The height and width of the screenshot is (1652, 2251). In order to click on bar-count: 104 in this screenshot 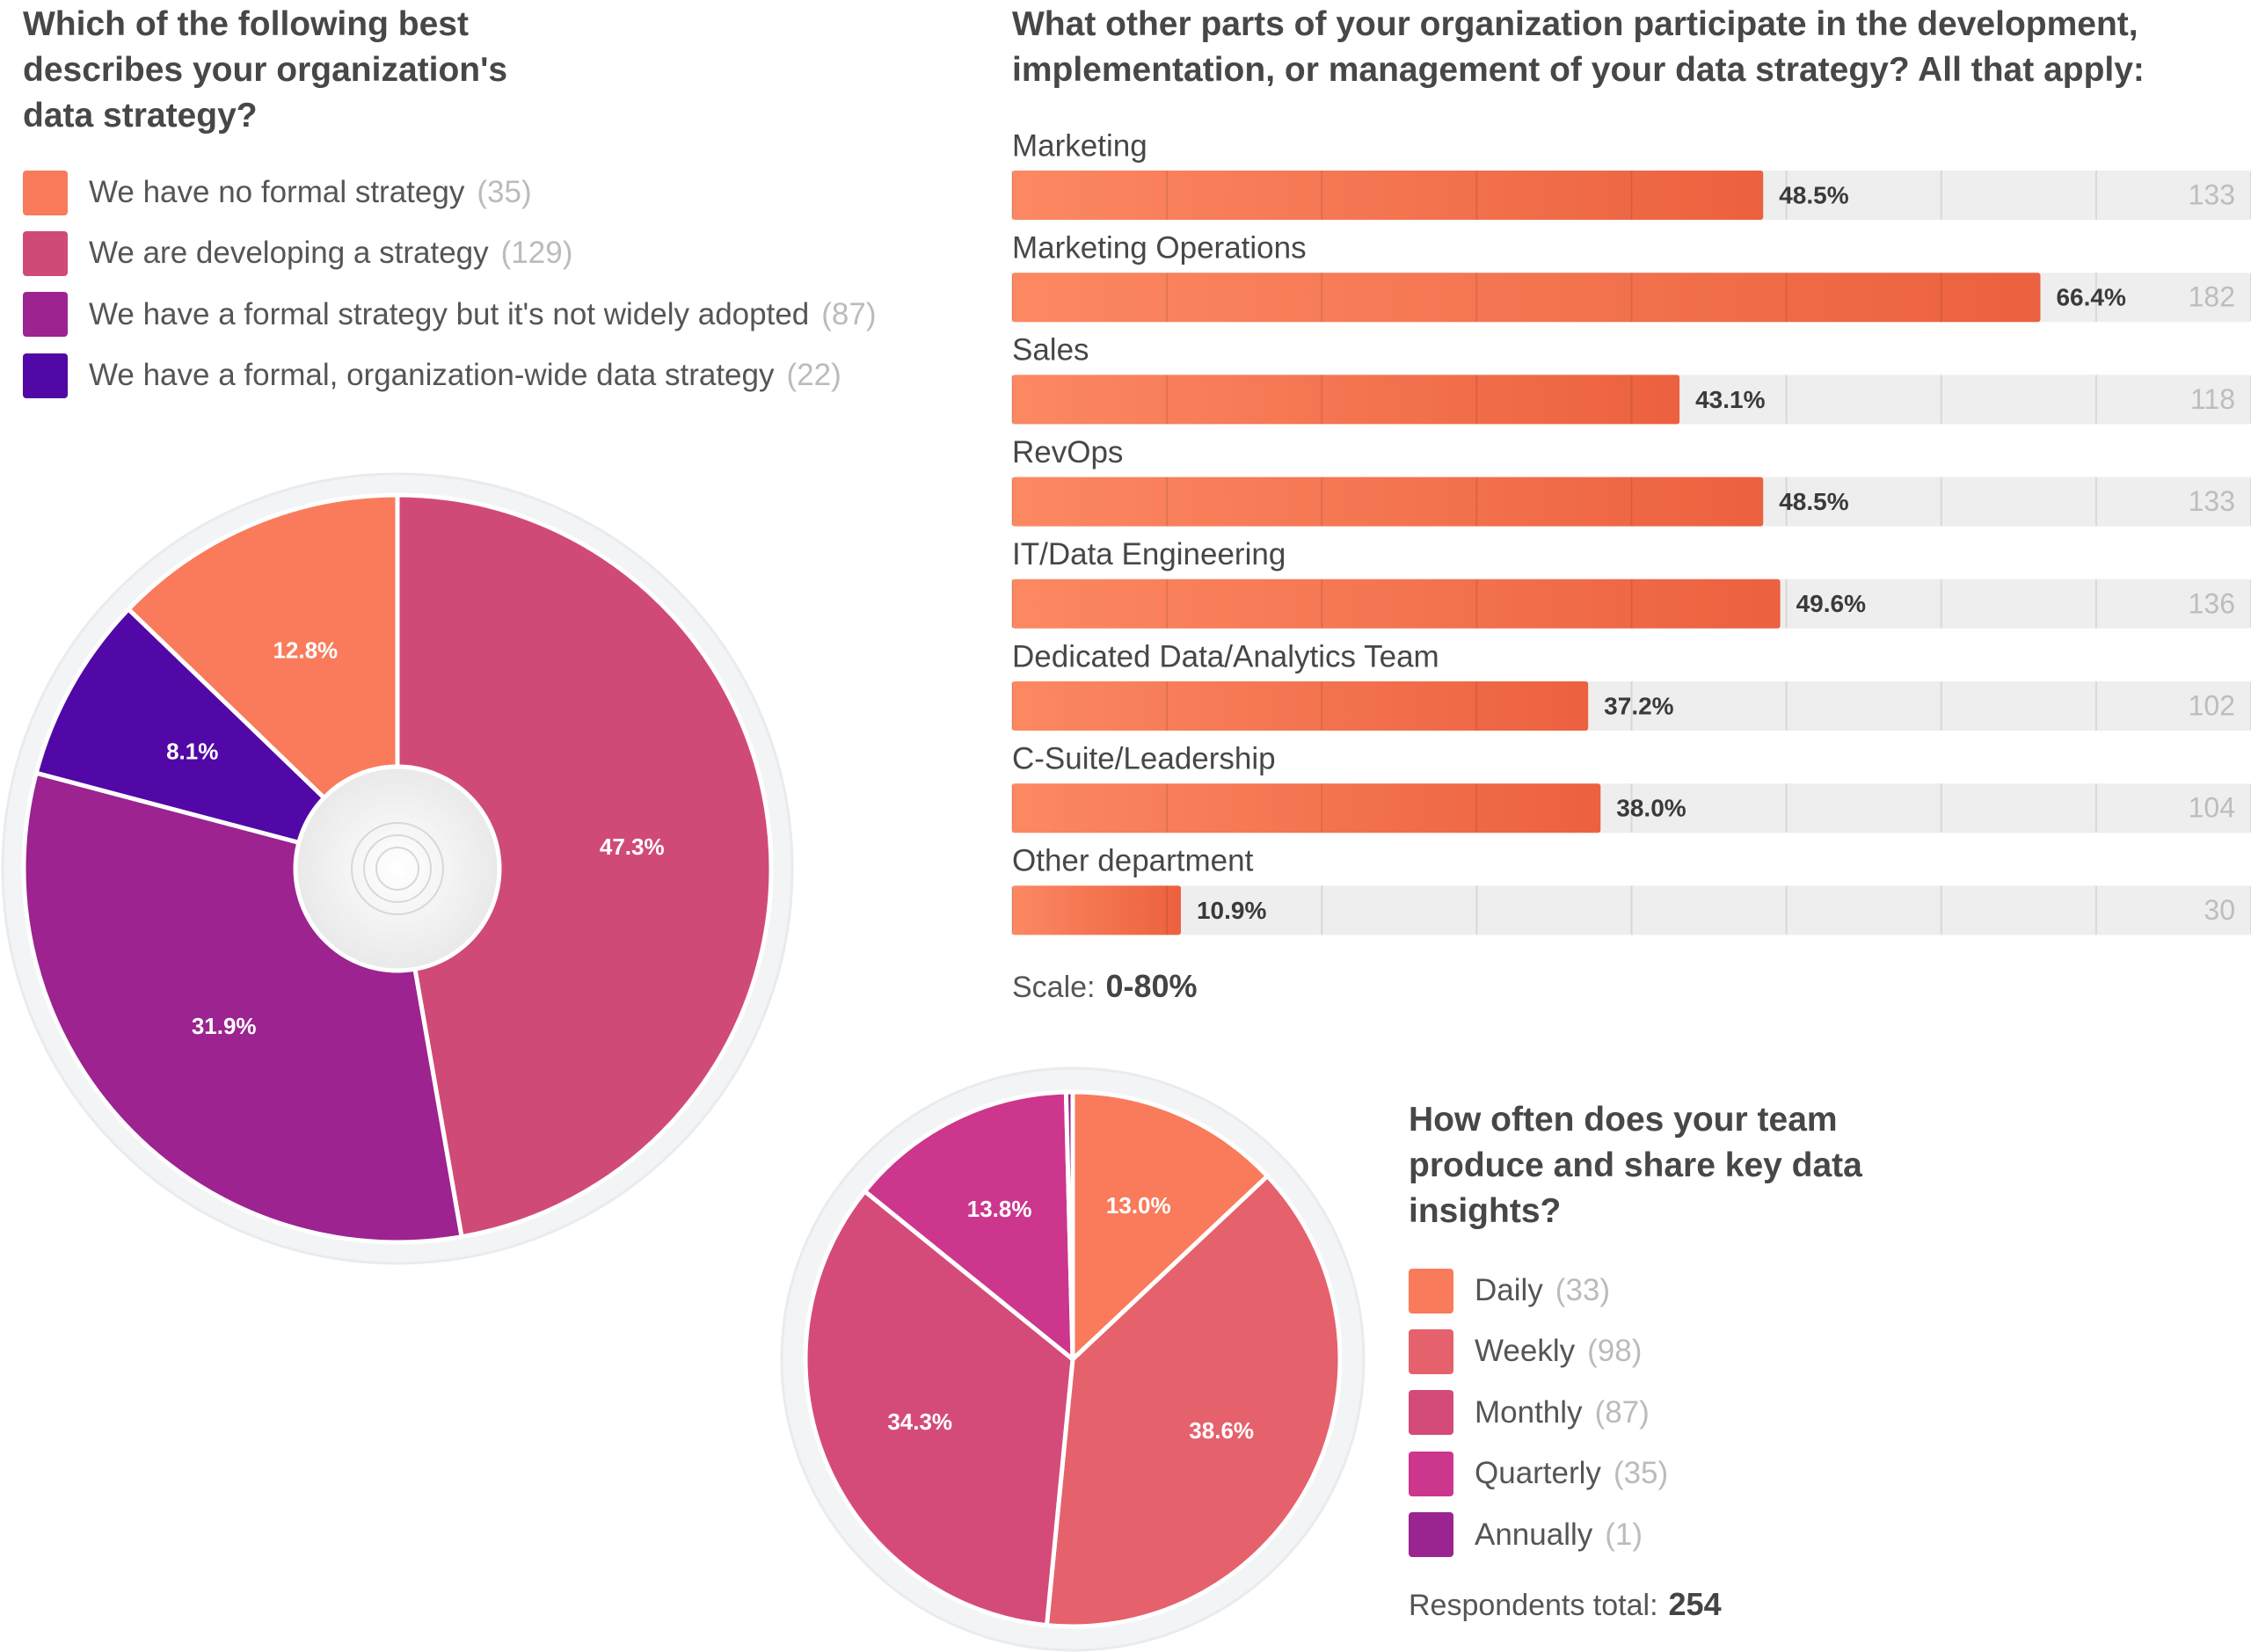, I will do `click(2212, 808)`.